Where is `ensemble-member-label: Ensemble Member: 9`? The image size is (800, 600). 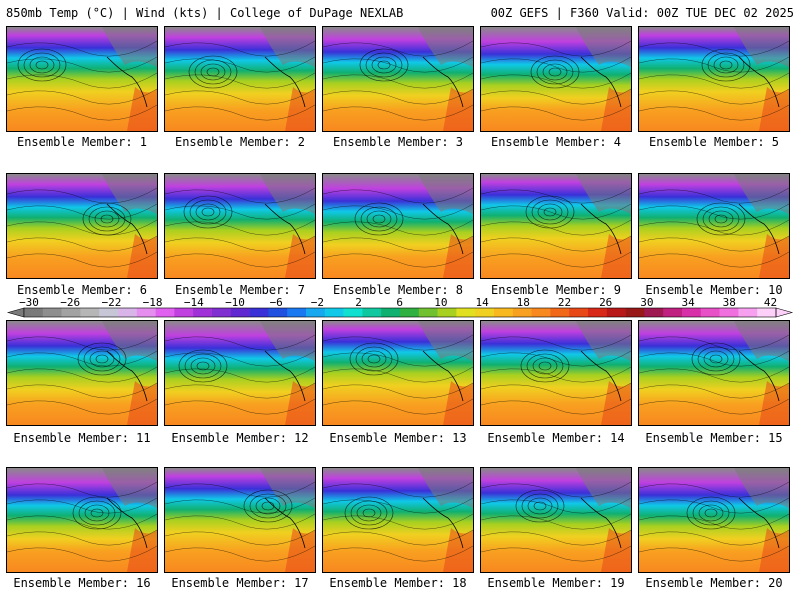
ensemble-member-label: Ensemble Member: 9 is located at coordinates (556, 290).